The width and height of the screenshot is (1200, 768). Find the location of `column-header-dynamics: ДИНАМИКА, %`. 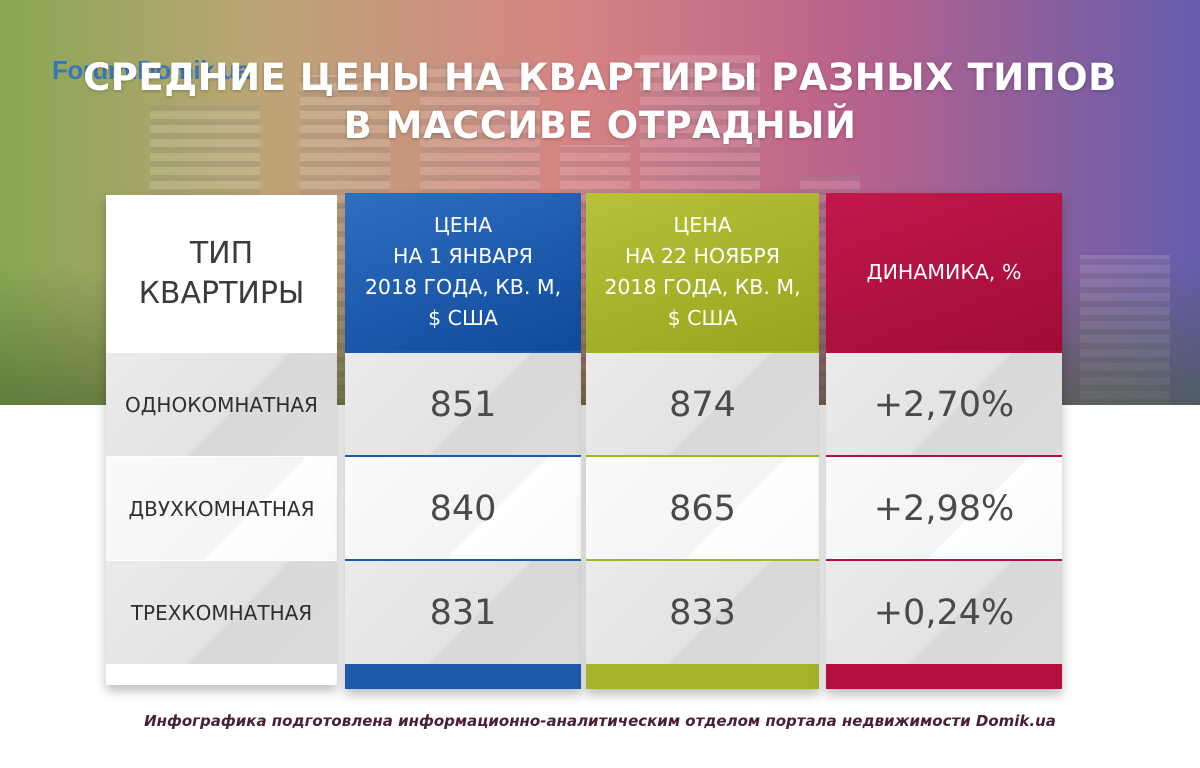

column-header-dynamics: ДИНАМИКА, % is located at coordinates (944, 272).